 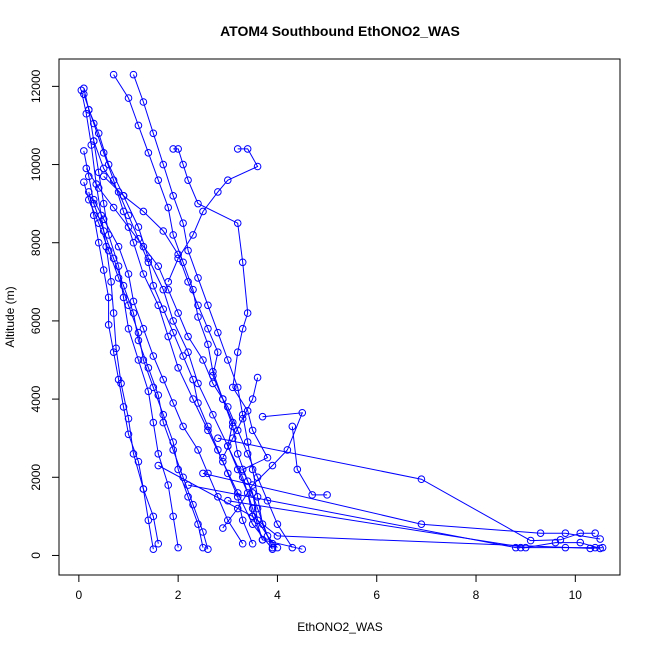 I want to click on x-tick-label: 6, so click(x=376, y=595).